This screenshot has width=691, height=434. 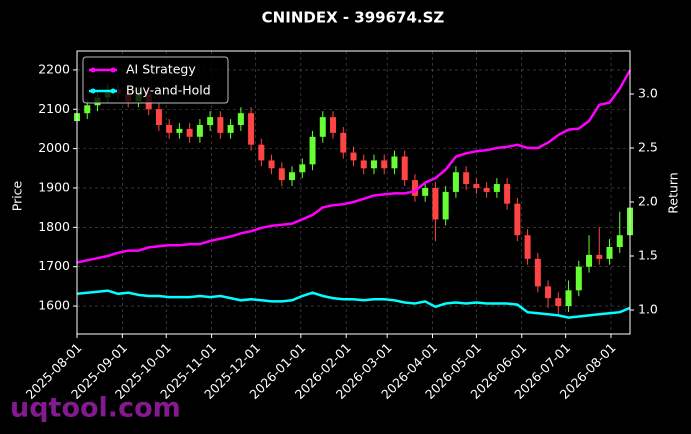 What do you see at coordinates (54, 305) in the screenshot?
I see `y-tick-label: 1600` at bounding box center [54, 305].